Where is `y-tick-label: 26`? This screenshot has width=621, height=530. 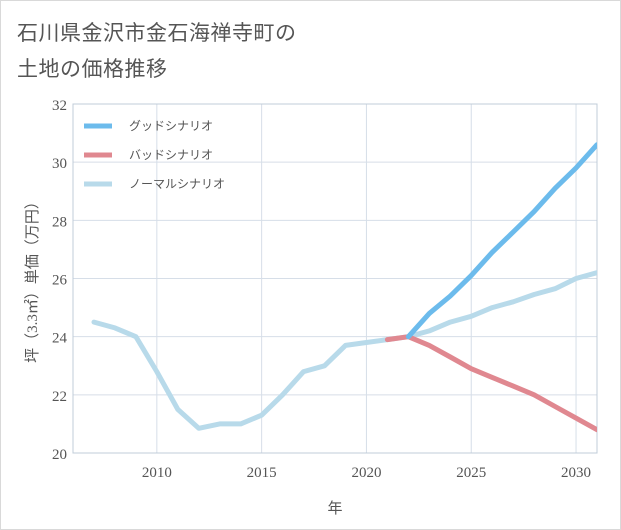
y-tick-label: 26 is located at coordinates (60, 281).